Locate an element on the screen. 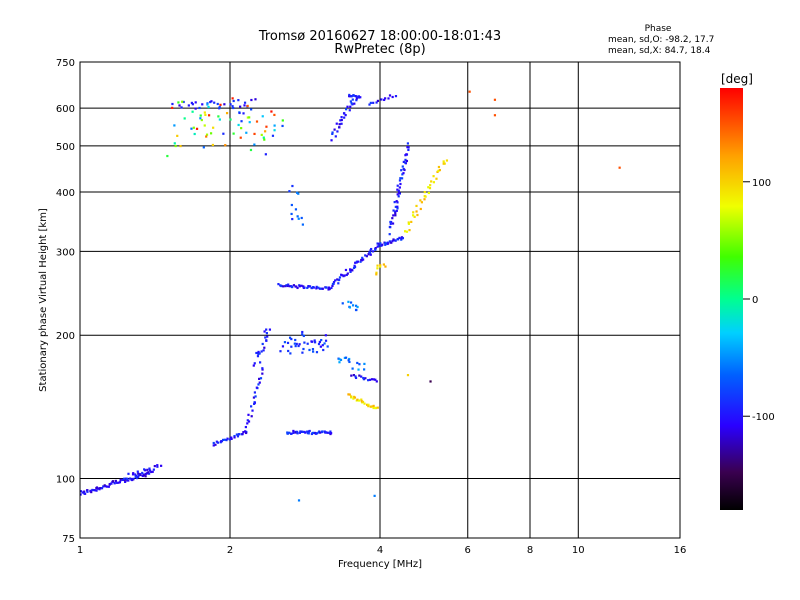 The image size is (800, 600). x-tick-label-4: 4 is located at coordinates (380, 550).